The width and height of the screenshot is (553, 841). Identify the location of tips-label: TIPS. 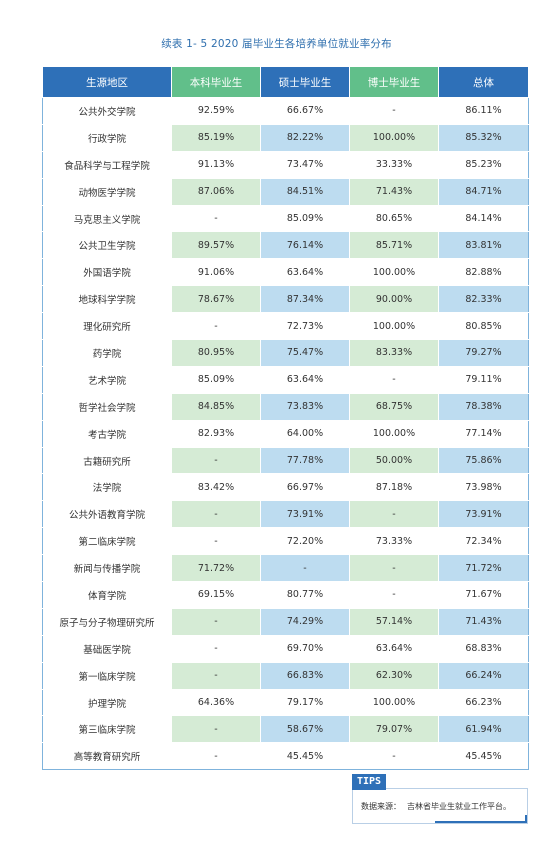
(369, 782).